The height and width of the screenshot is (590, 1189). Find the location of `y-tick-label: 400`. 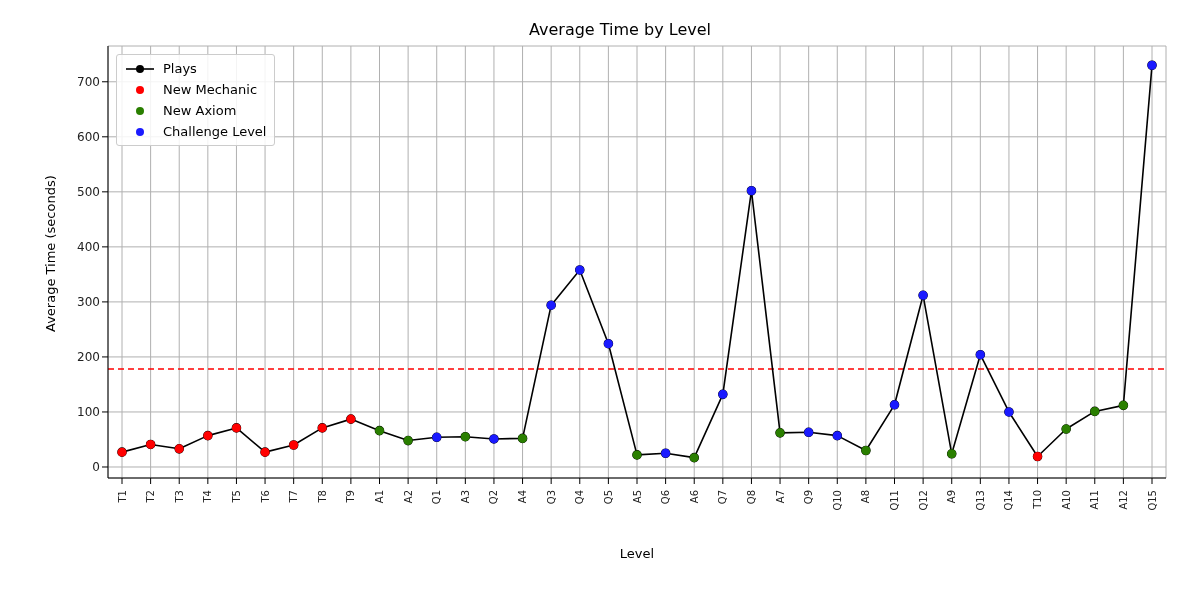

y-tick-label: 400 is located at coordinates (88, 247).